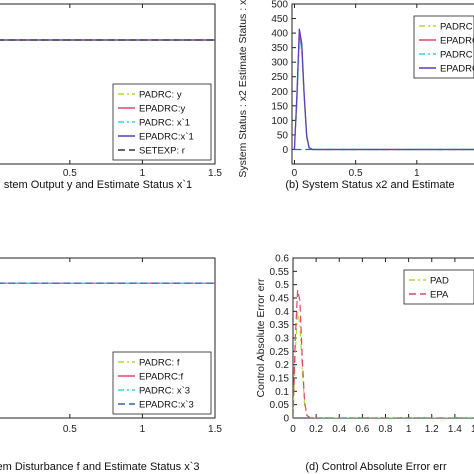 The image size is (474, 474). What do you see at coordinates (261, 338) in the screenshot?
I see `y-axis-label: Control Absolute Error err` at bounding box center [261, 338].